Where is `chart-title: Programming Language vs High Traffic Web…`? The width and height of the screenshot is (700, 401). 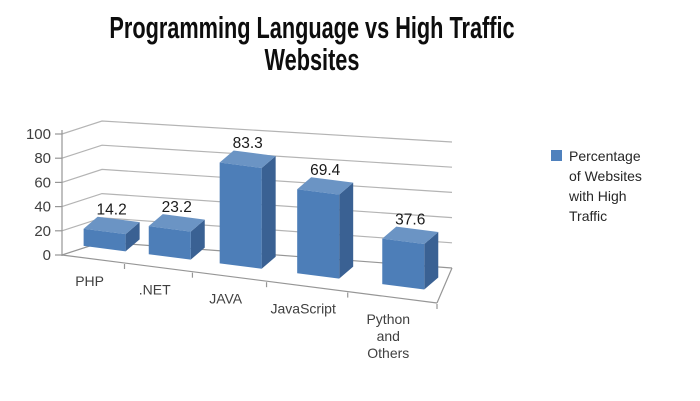
chart-title: Programming Language vs High Traffic Web… is located at coordinates (312, 43).